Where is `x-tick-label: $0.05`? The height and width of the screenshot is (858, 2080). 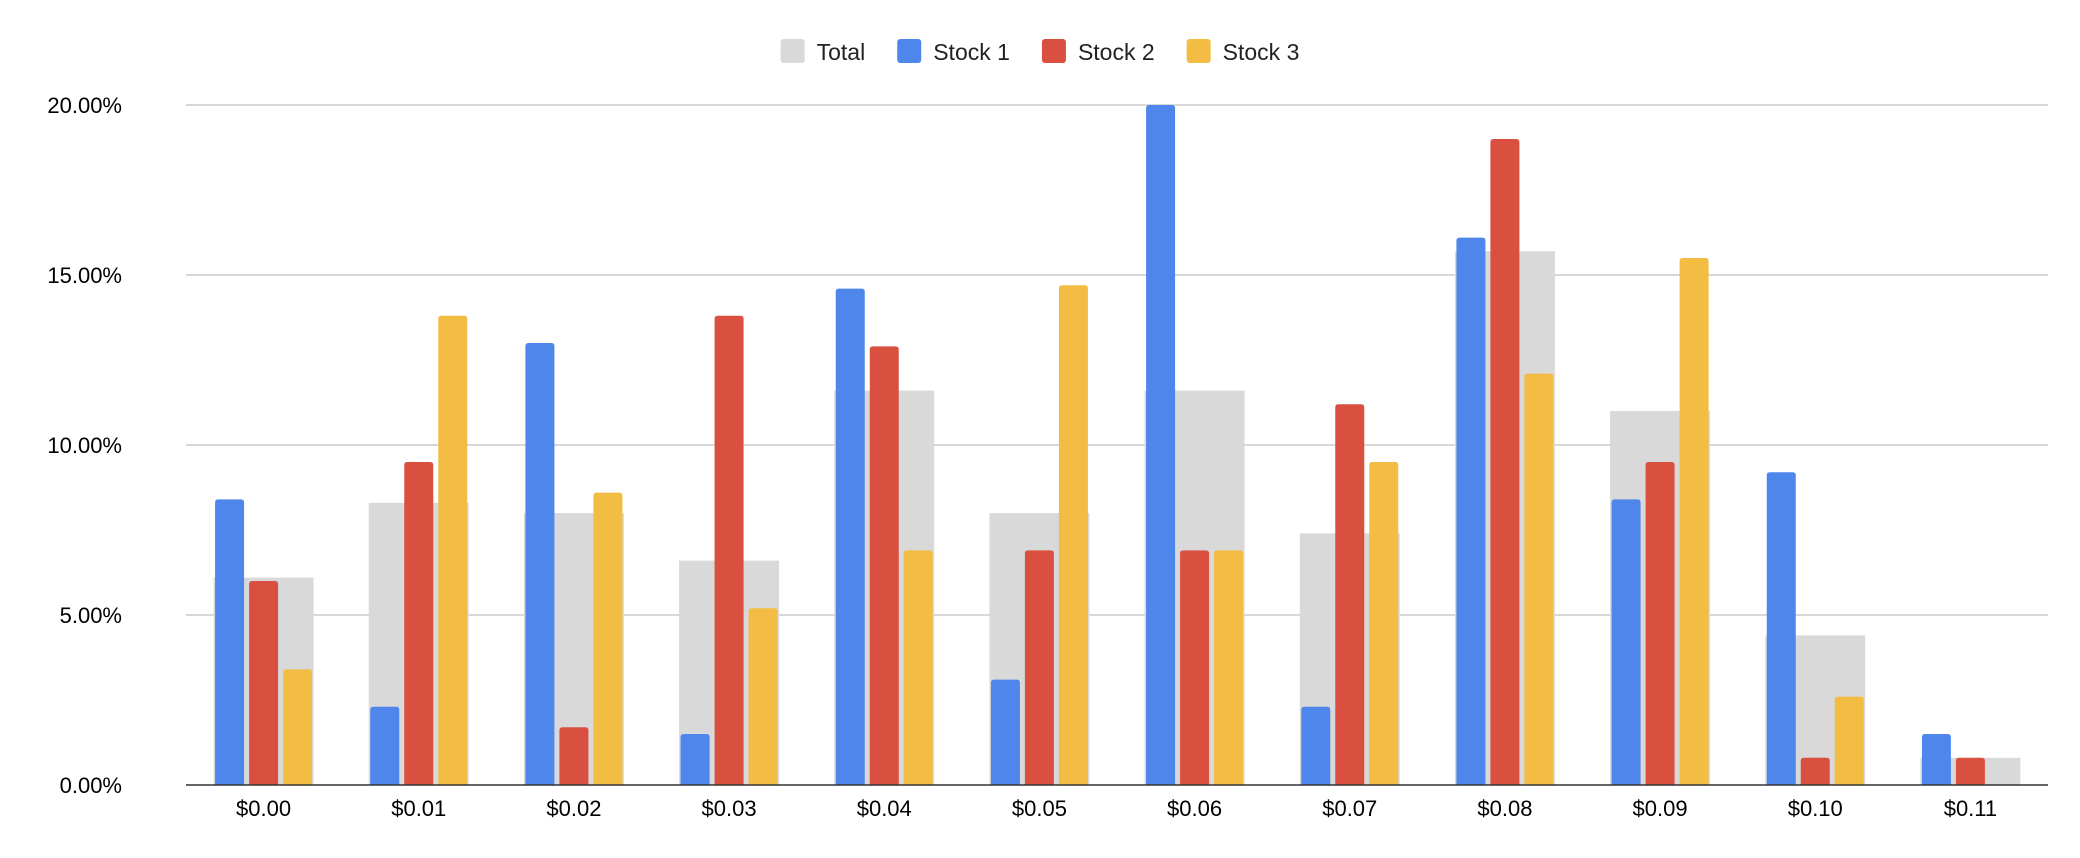 x-tick-label: $0.05 is located at coordinates (1039, 808).